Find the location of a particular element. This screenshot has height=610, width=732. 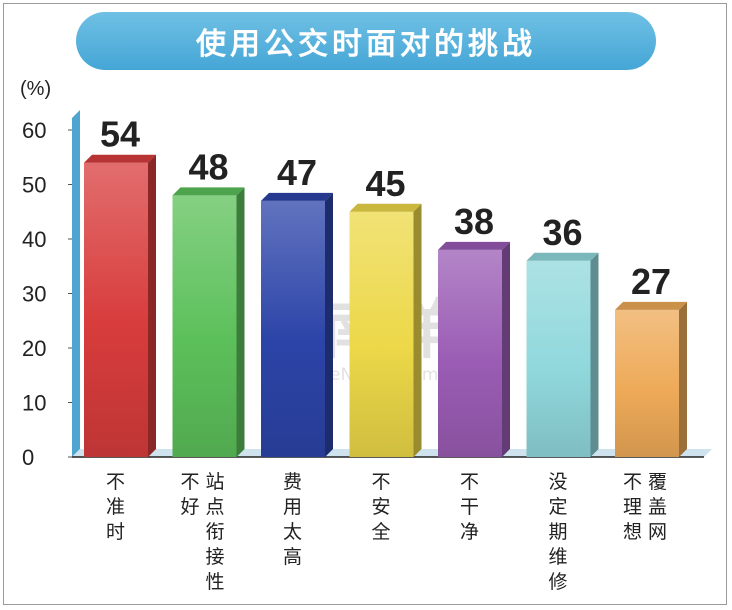

bar: 47 is located at coordinates (297, 304).